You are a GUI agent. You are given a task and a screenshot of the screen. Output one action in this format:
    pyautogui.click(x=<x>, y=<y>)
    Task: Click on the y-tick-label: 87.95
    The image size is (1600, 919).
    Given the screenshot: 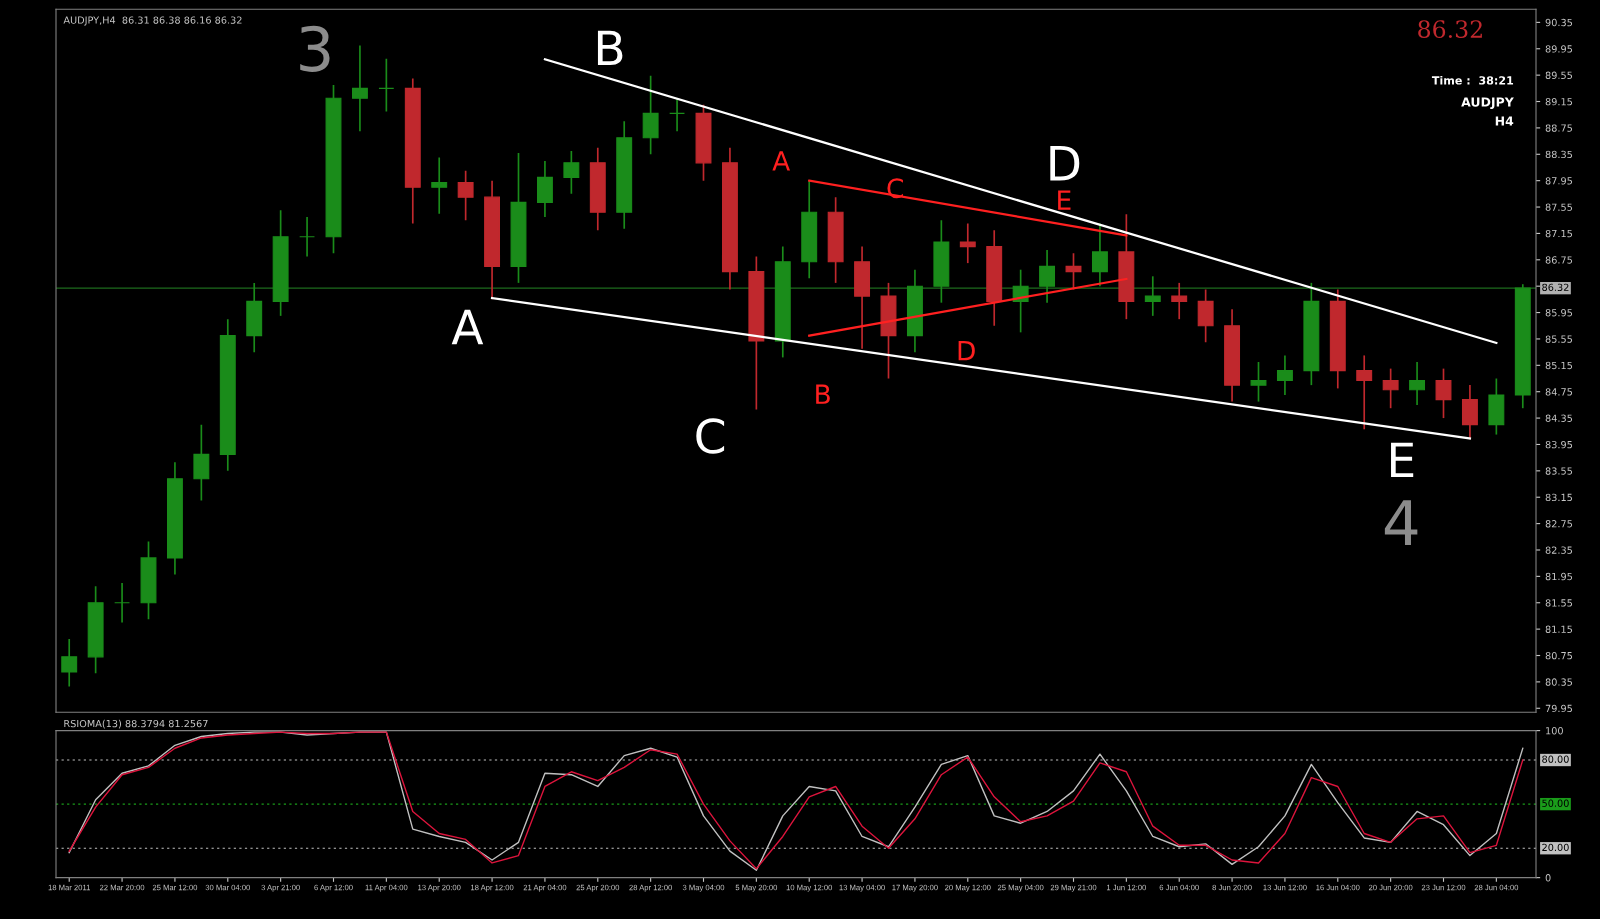 What is the action you would take?
    pyautogui.click(x=1559, y=181)
    